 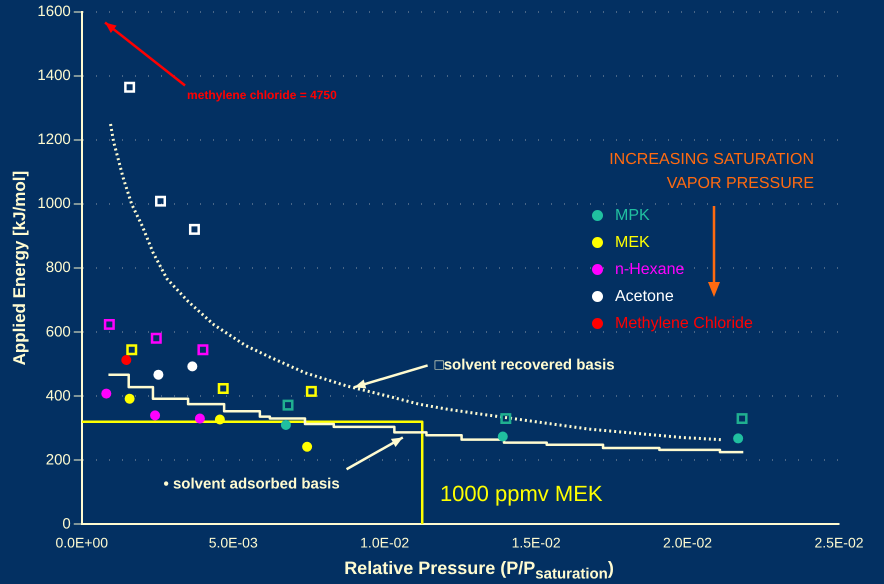 I want to click on annotation: methylene chloride = 4750, so click(x=262, y=95).